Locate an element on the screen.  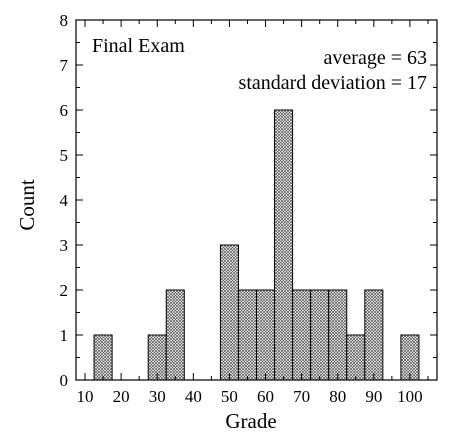
y-axis-label: Count is located at coordinates (27, 205).